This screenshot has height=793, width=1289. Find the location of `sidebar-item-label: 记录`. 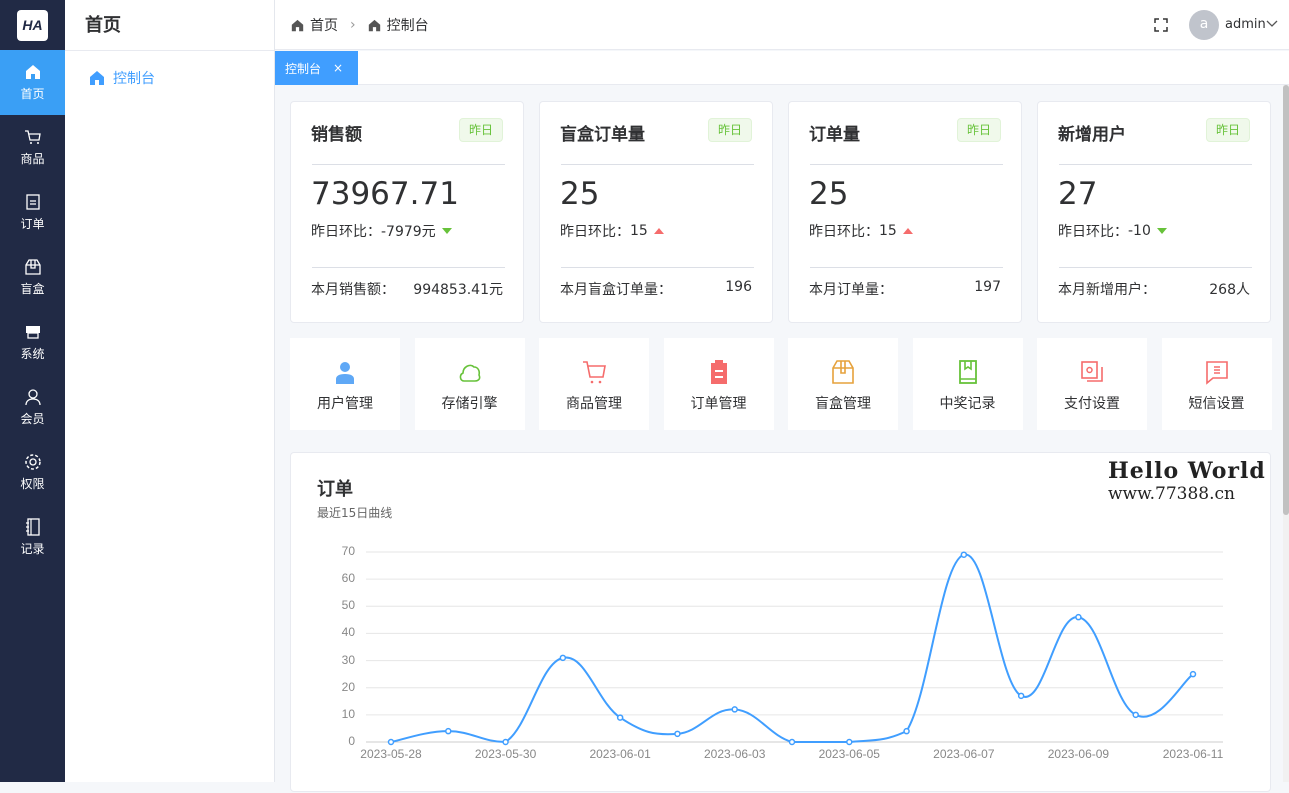

sidebar-item-label: 记录 is located at coordinates (32, 549).